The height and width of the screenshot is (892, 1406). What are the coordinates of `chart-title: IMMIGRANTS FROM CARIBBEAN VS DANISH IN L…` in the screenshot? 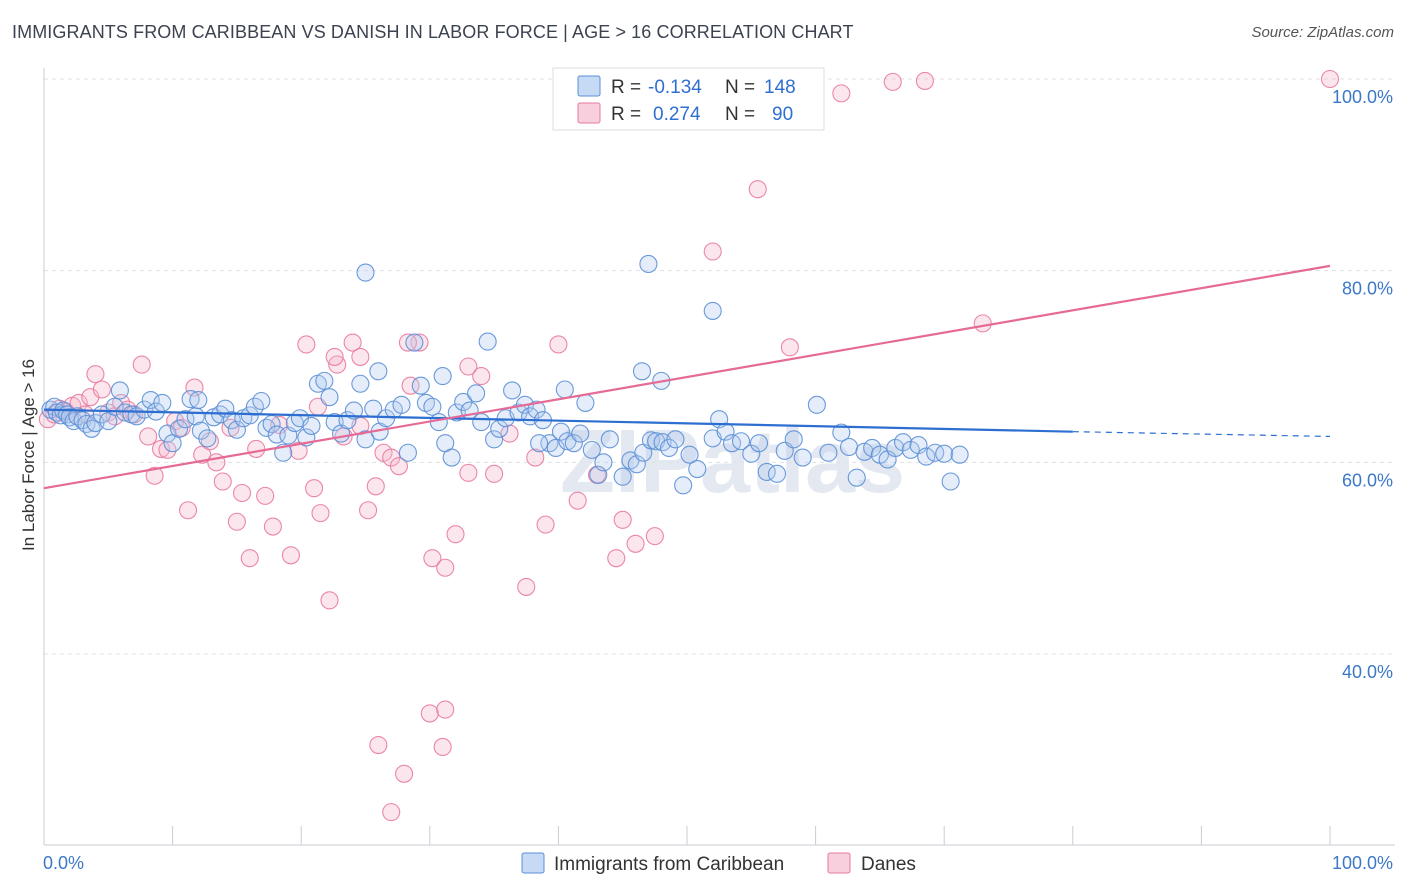 It's located at (433, 32).